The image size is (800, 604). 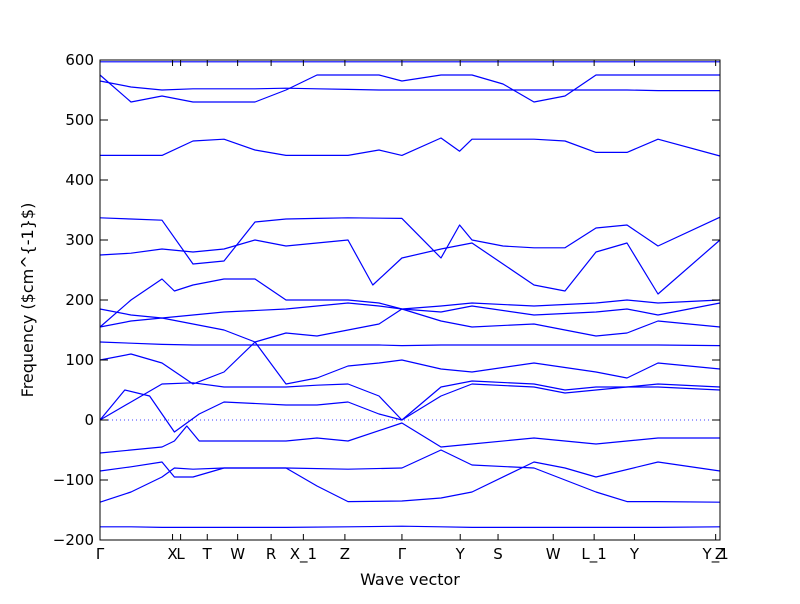 I want to click on x-tick-label: L_1, so click(x=593, y=554).